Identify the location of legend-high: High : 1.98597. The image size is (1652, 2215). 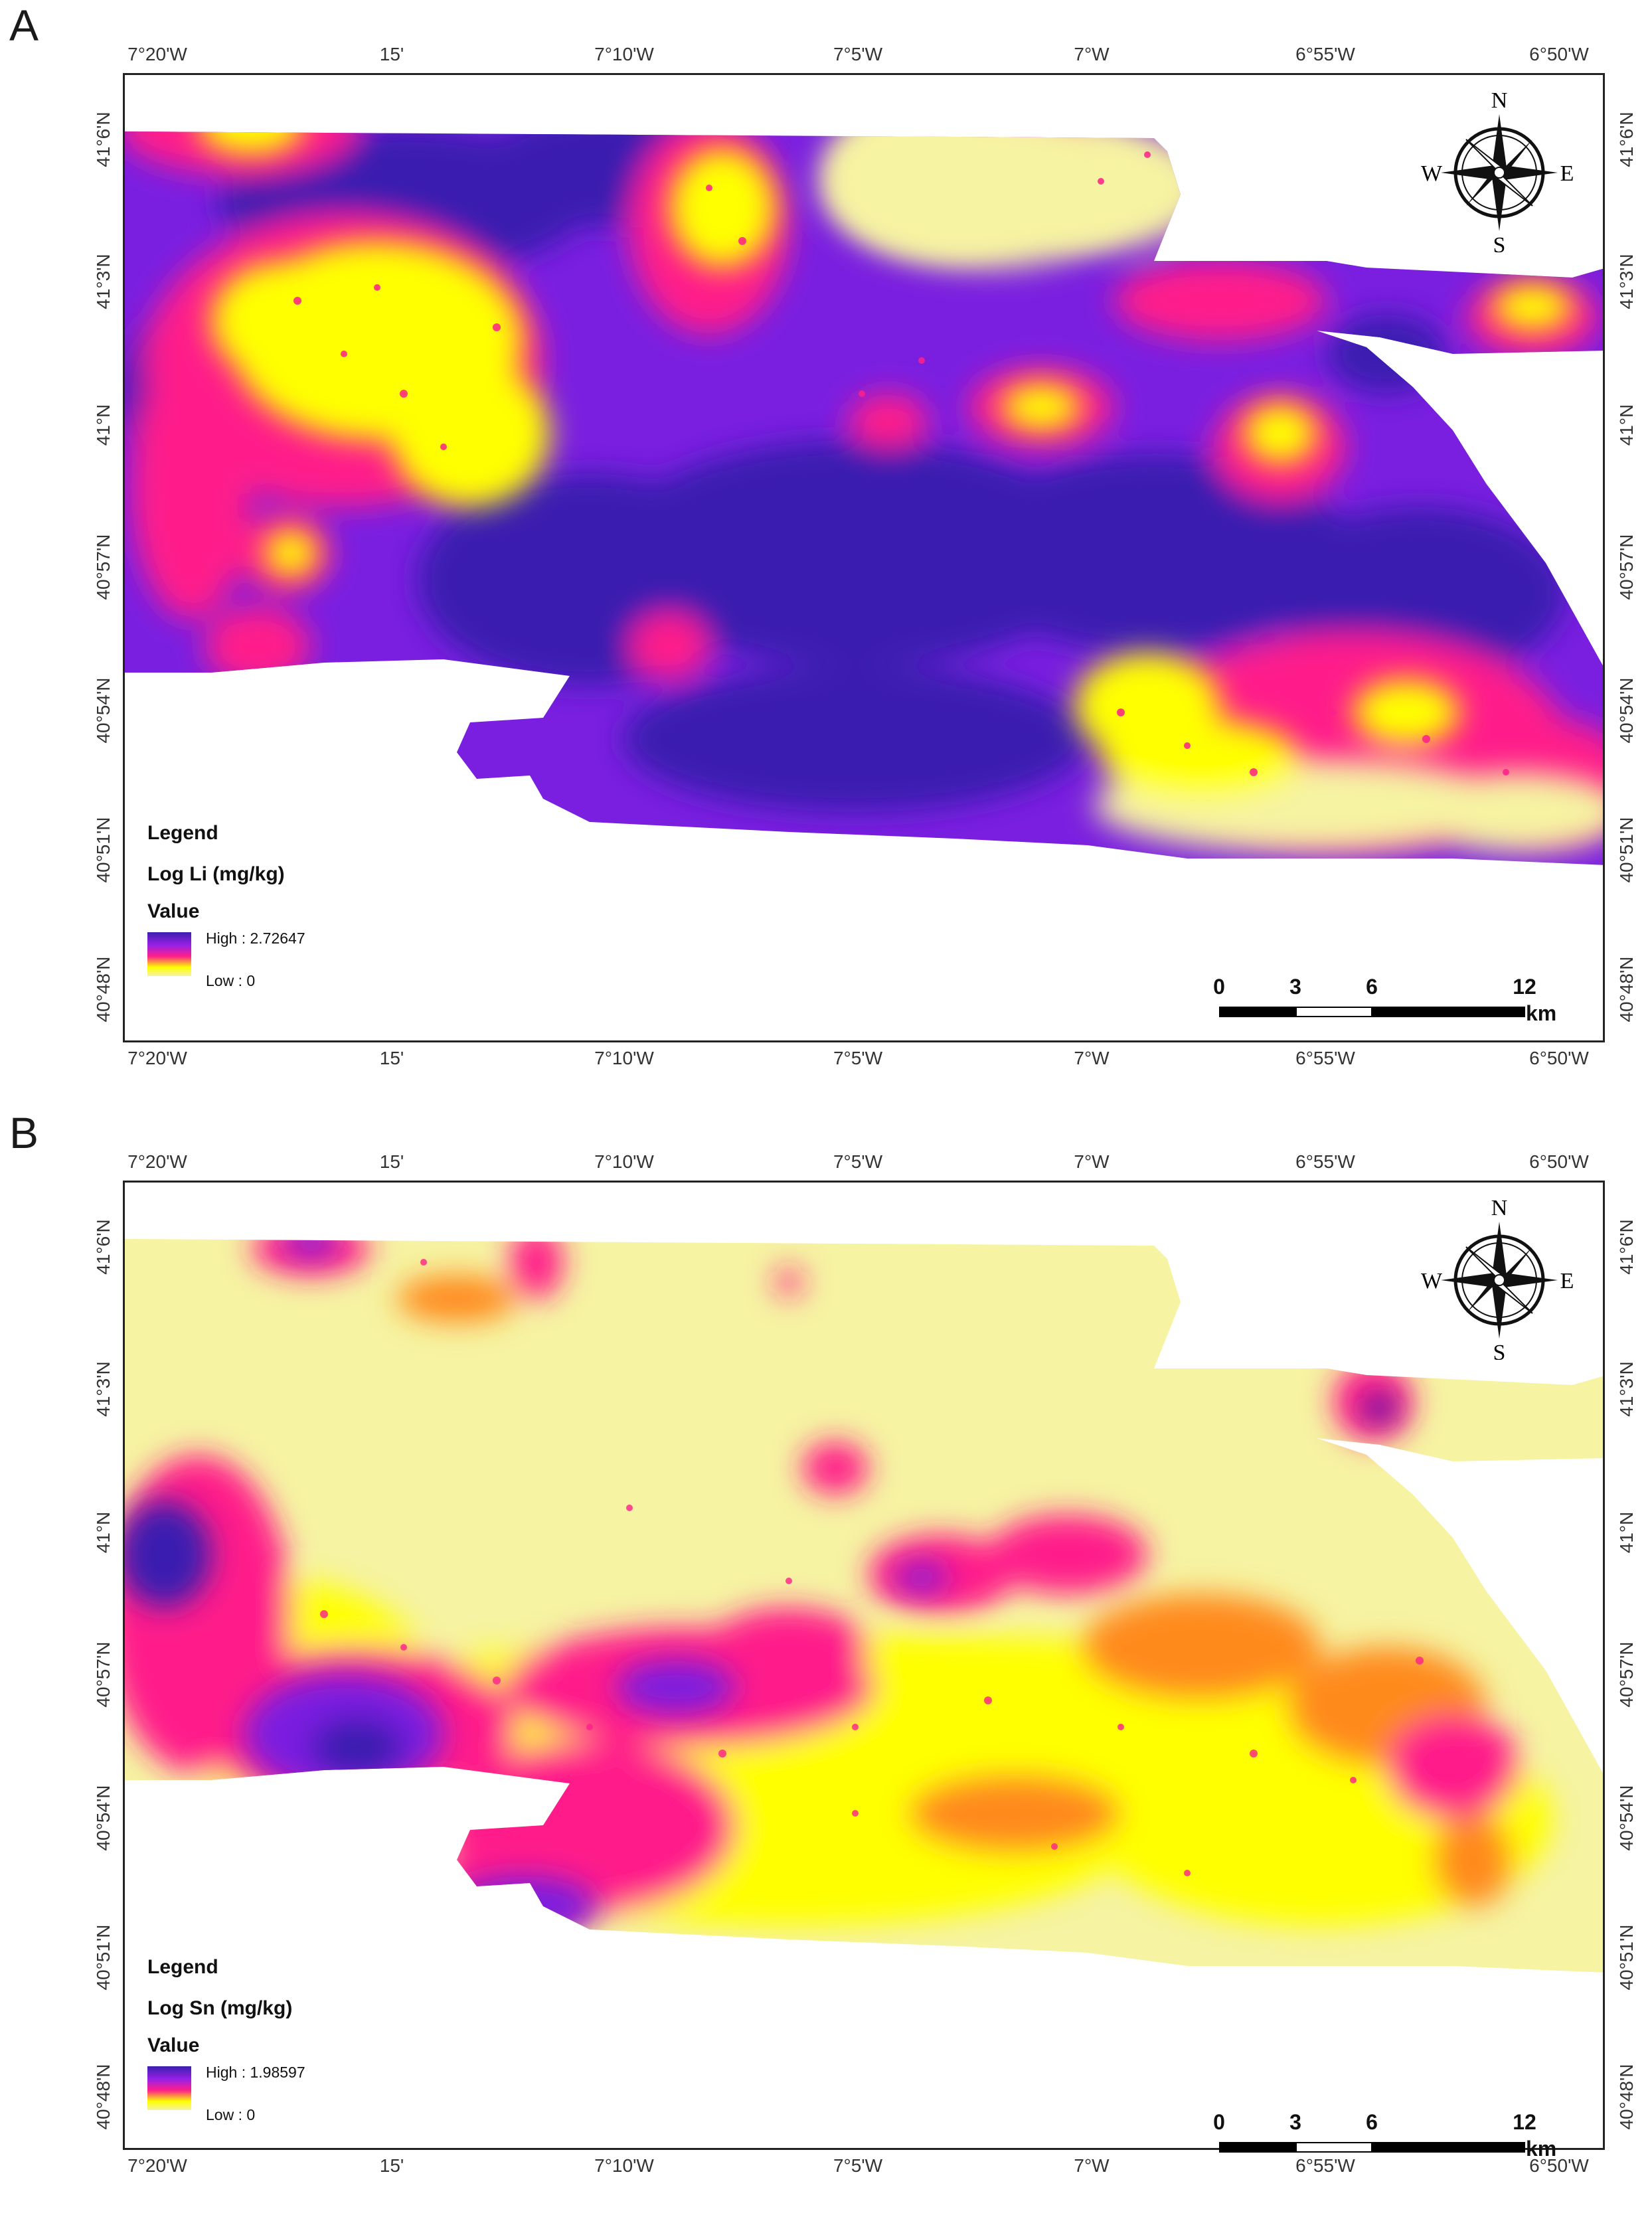
(255, 2072).